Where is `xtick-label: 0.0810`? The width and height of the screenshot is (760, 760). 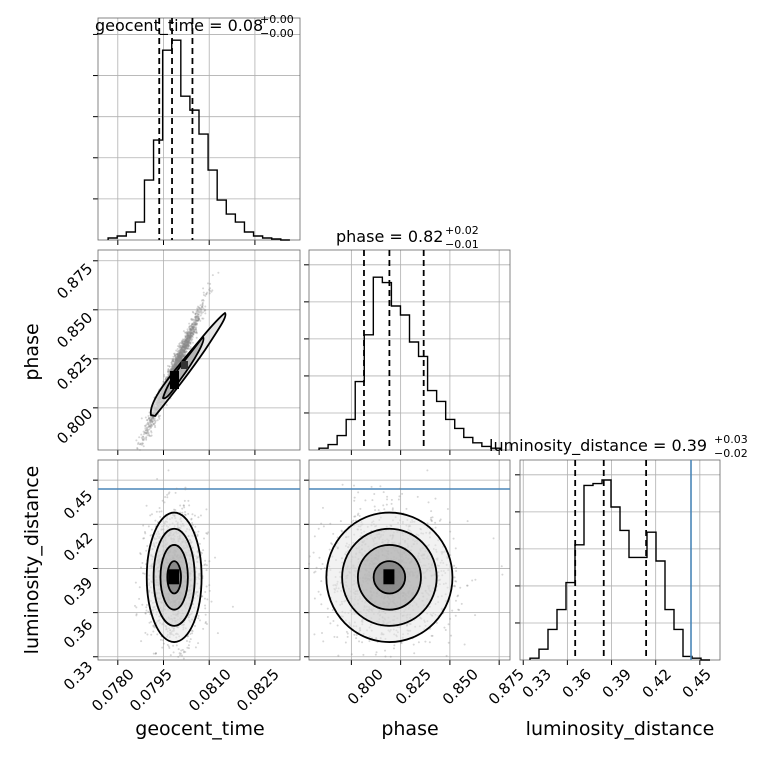
xtick-label: 0.0810 is located at coordinates (210, 690).